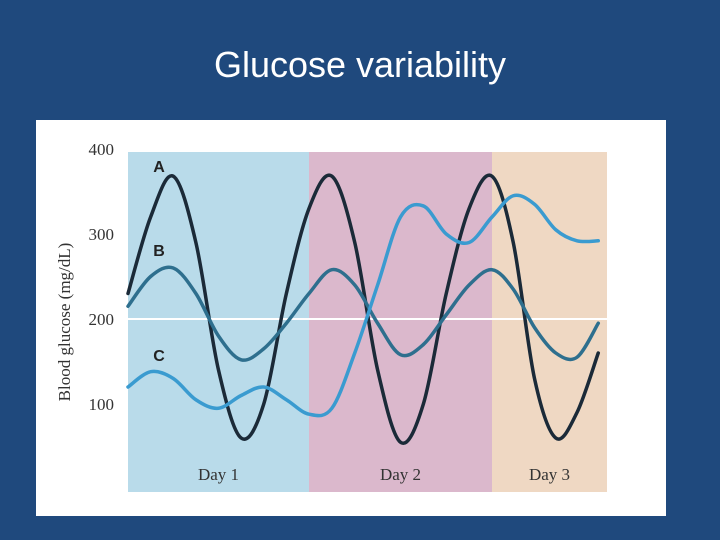  What do you see at coordinates (549, 474) in the screenshot?
I see `day-label-3: Day 3` at bounding box center [549, 474].